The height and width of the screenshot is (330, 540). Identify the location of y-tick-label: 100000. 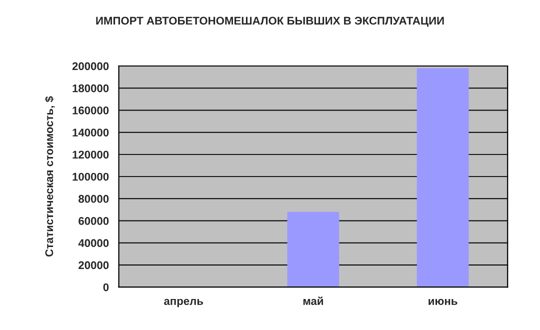
(90, 176).